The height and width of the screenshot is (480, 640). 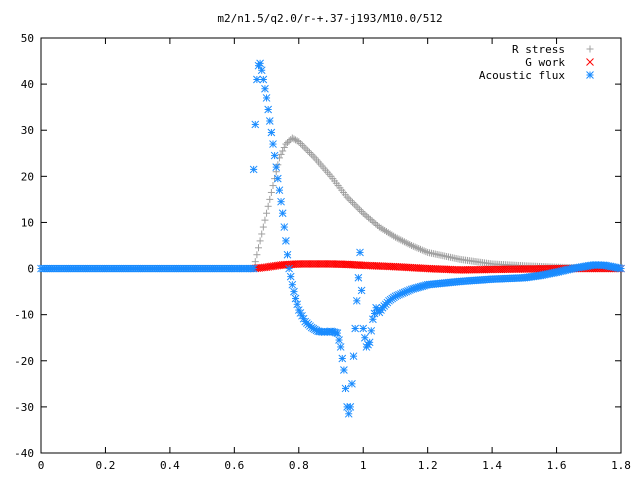 I want to click on legend-marker, so click(x=590, y=75).